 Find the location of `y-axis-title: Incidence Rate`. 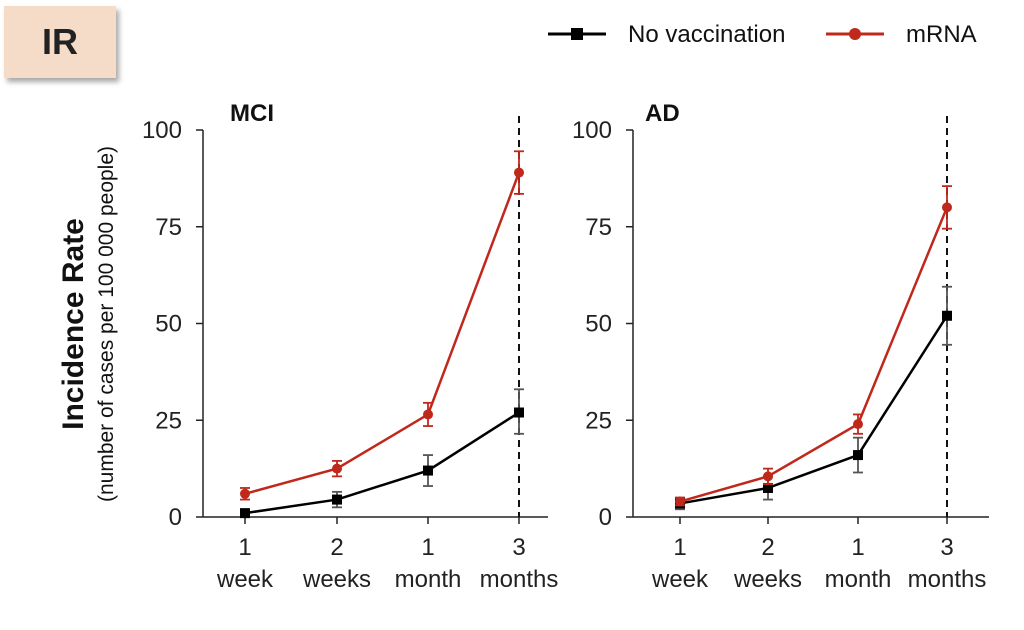

y-axis-title: Incidence Rate is located at coordinates (73, 324).